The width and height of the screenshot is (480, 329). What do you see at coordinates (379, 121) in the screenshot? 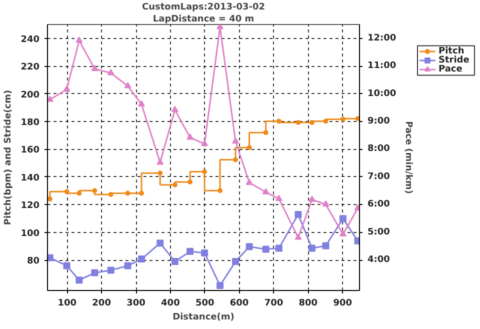
I see `y2-tick-label: 9:00` at bounding box center [379, 121].